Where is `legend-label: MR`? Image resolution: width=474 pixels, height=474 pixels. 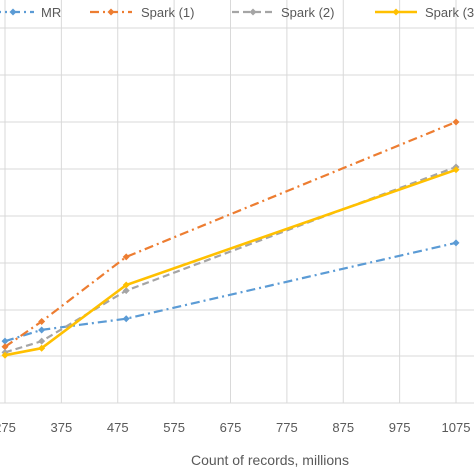 legend-label: MR is located at coordinates (51, 12).